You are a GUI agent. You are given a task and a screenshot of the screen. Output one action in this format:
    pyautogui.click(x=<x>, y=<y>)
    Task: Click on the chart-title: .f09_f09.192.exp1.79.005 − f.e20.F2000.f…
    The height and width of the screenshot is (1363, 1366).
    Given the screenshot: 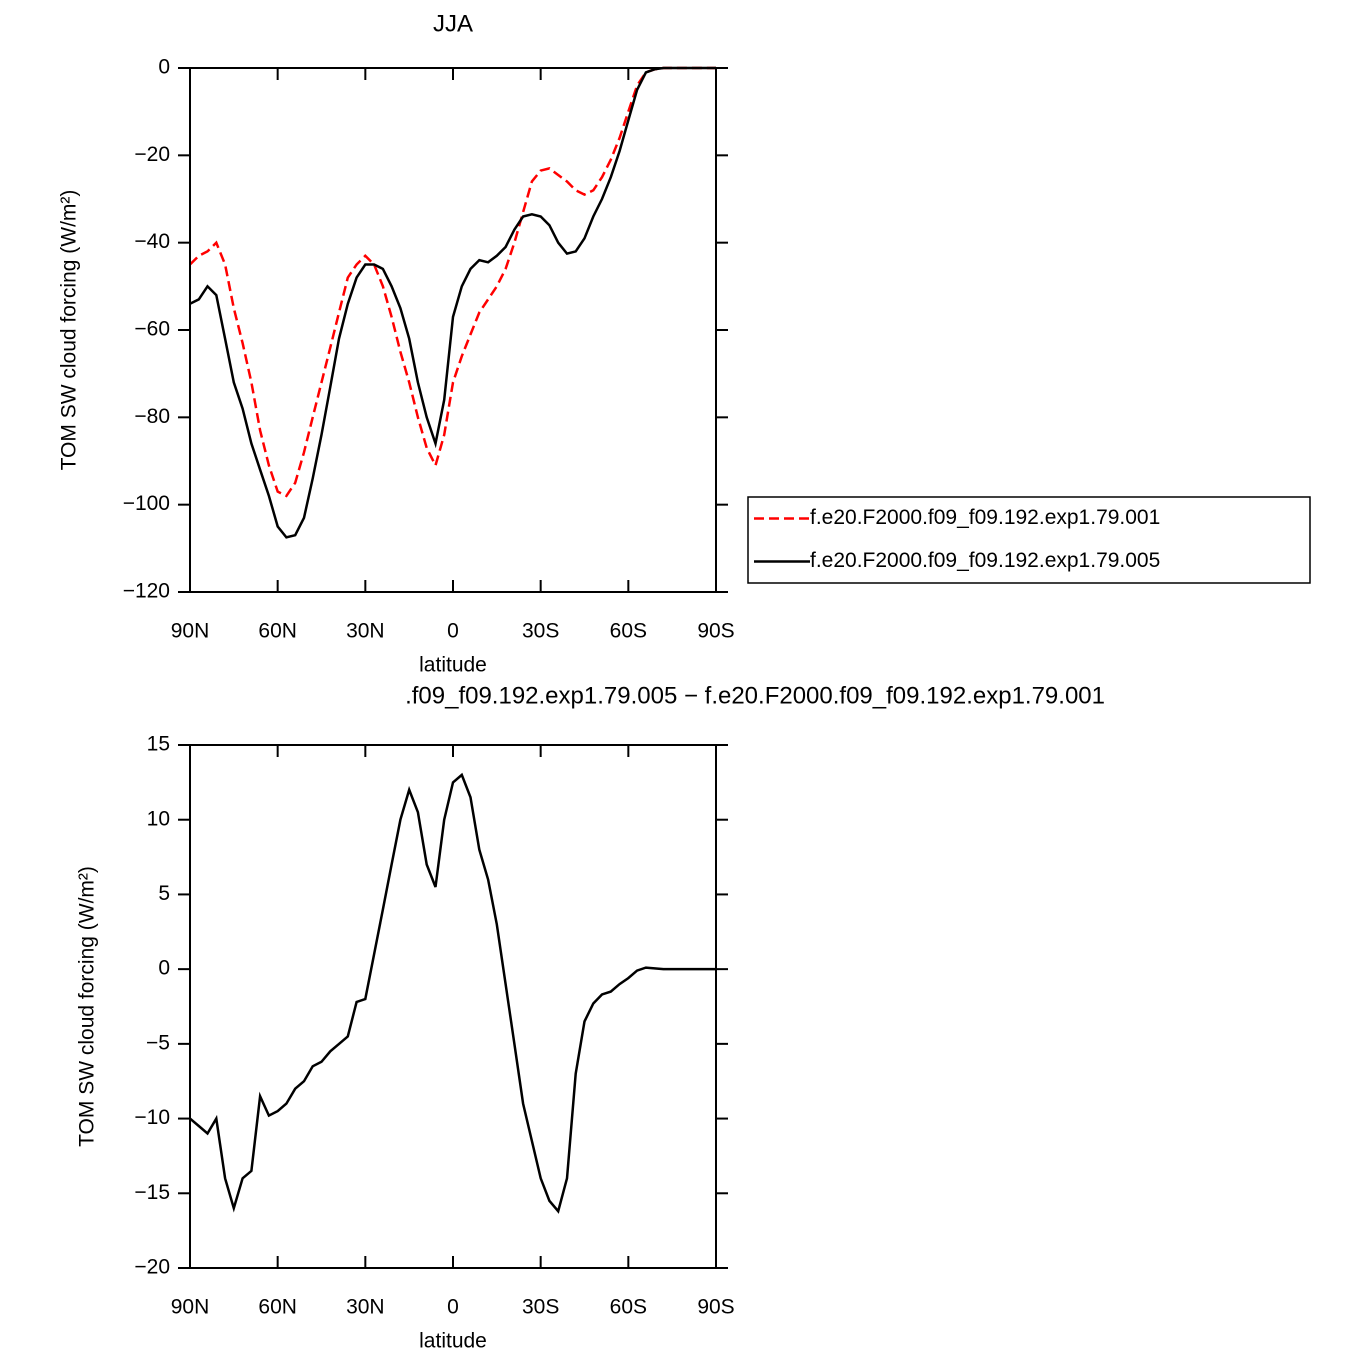 What is the action you would take?
    pyautogui.click(x=755, y=695)
    